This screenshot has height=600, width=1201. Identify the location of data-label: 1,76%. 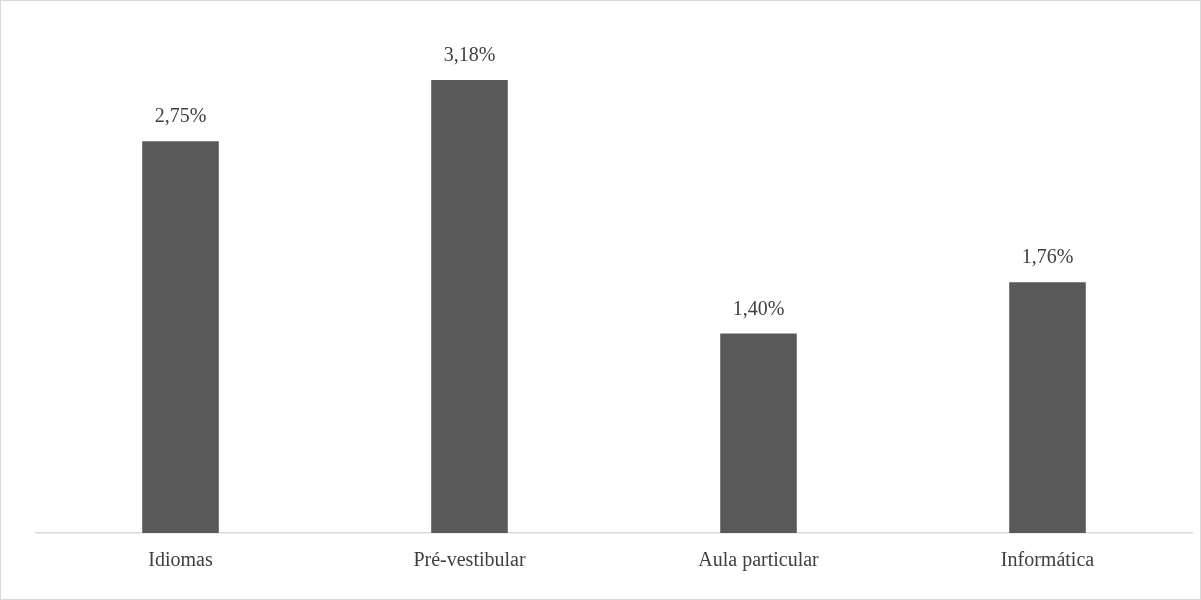
(1047, 256).